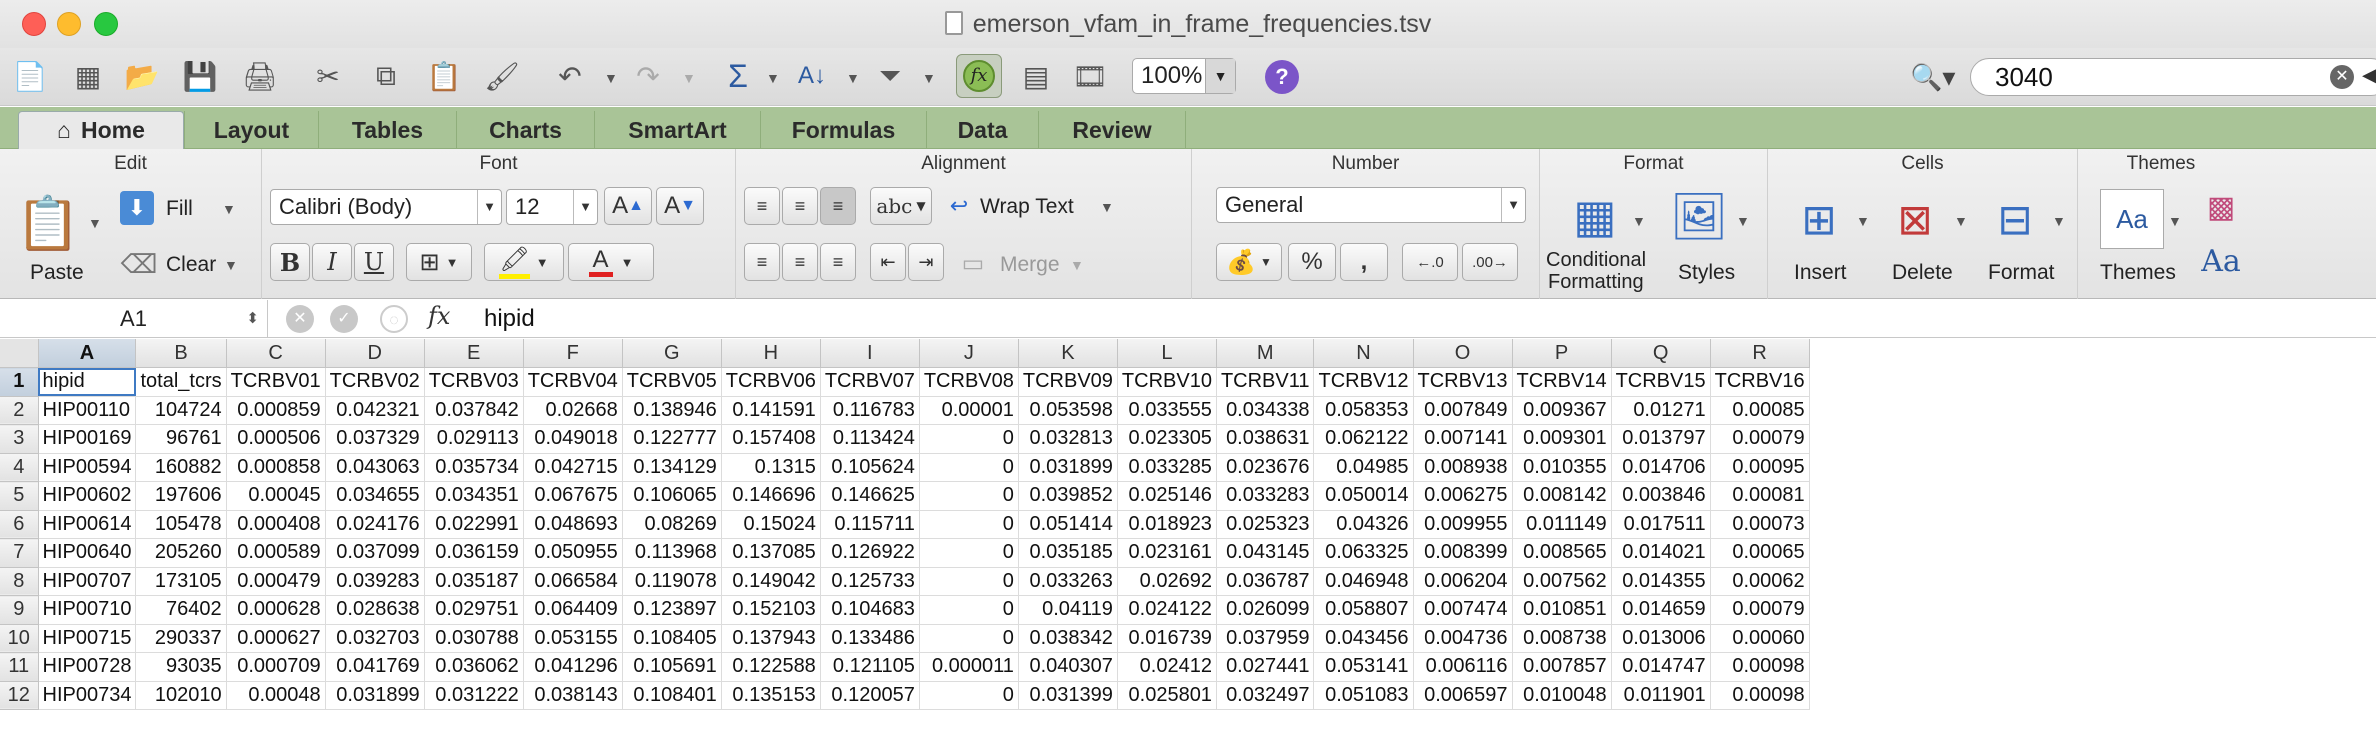 This screenshot has height=732, width=2376. I want to click on cell: 0.033285, so click(1167, 467).